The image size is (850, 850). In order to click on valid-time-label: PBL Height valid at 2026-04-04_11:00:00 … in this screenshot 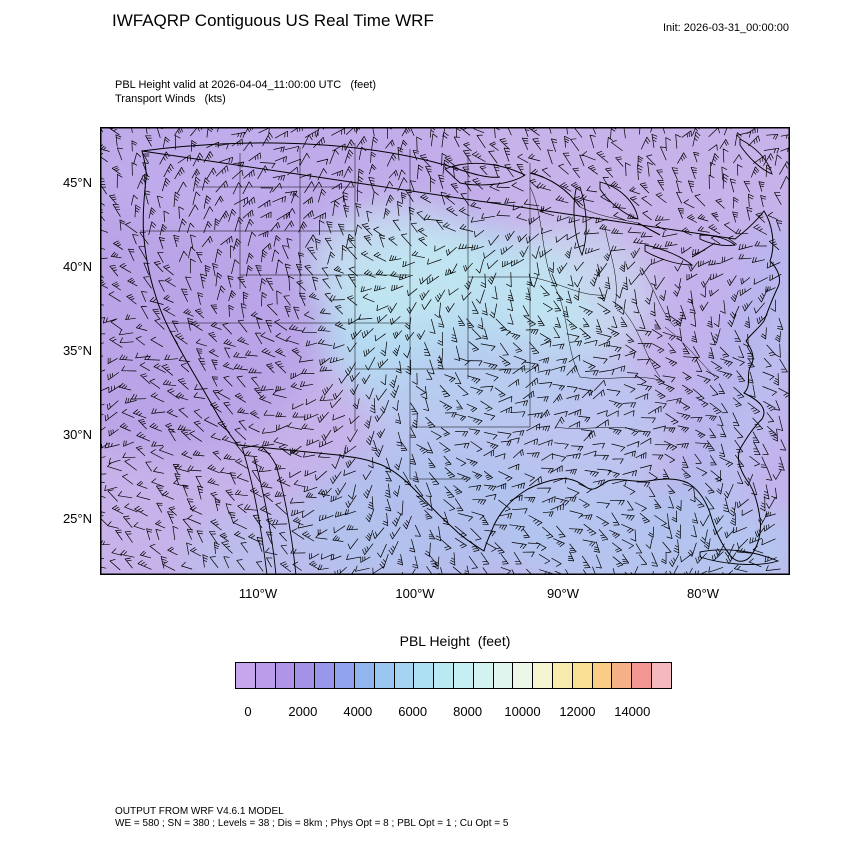, I will do `click(246, 85)`.